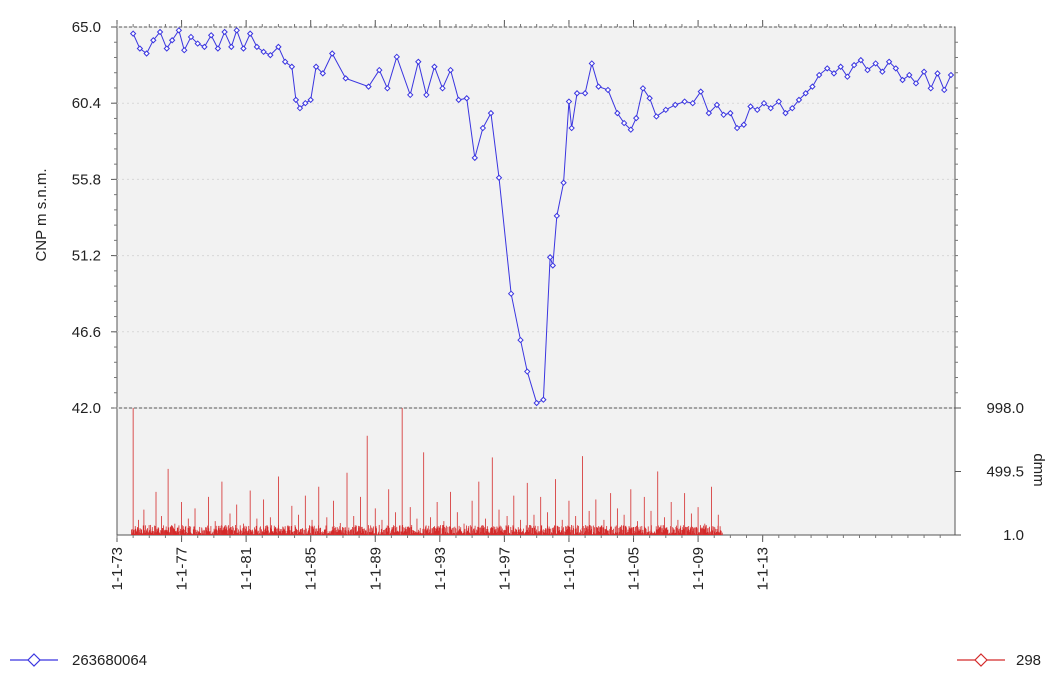  What do you see at coordinates (999, 660) in the screenshot?
I see `legend-item-red: 298` at bounding box center [999, 660].